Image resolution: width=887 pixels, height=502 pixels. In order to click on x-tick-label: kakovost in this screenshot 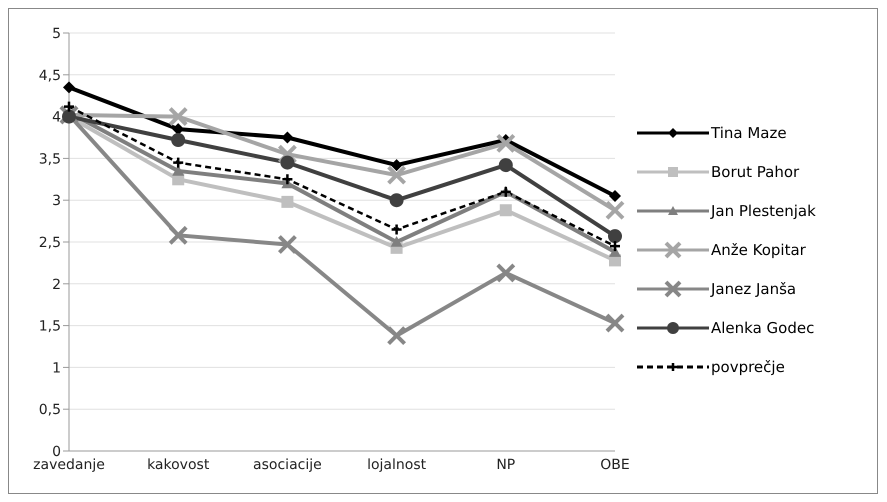, I will do `click(178, 464)`.